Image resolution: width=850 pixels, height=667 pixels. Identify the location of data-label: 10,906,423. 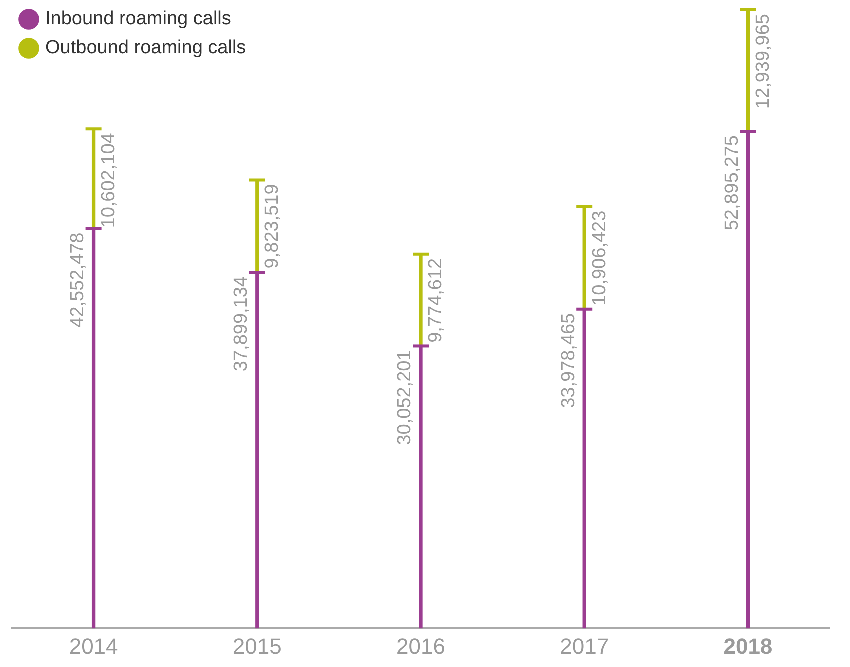
(599, 258).